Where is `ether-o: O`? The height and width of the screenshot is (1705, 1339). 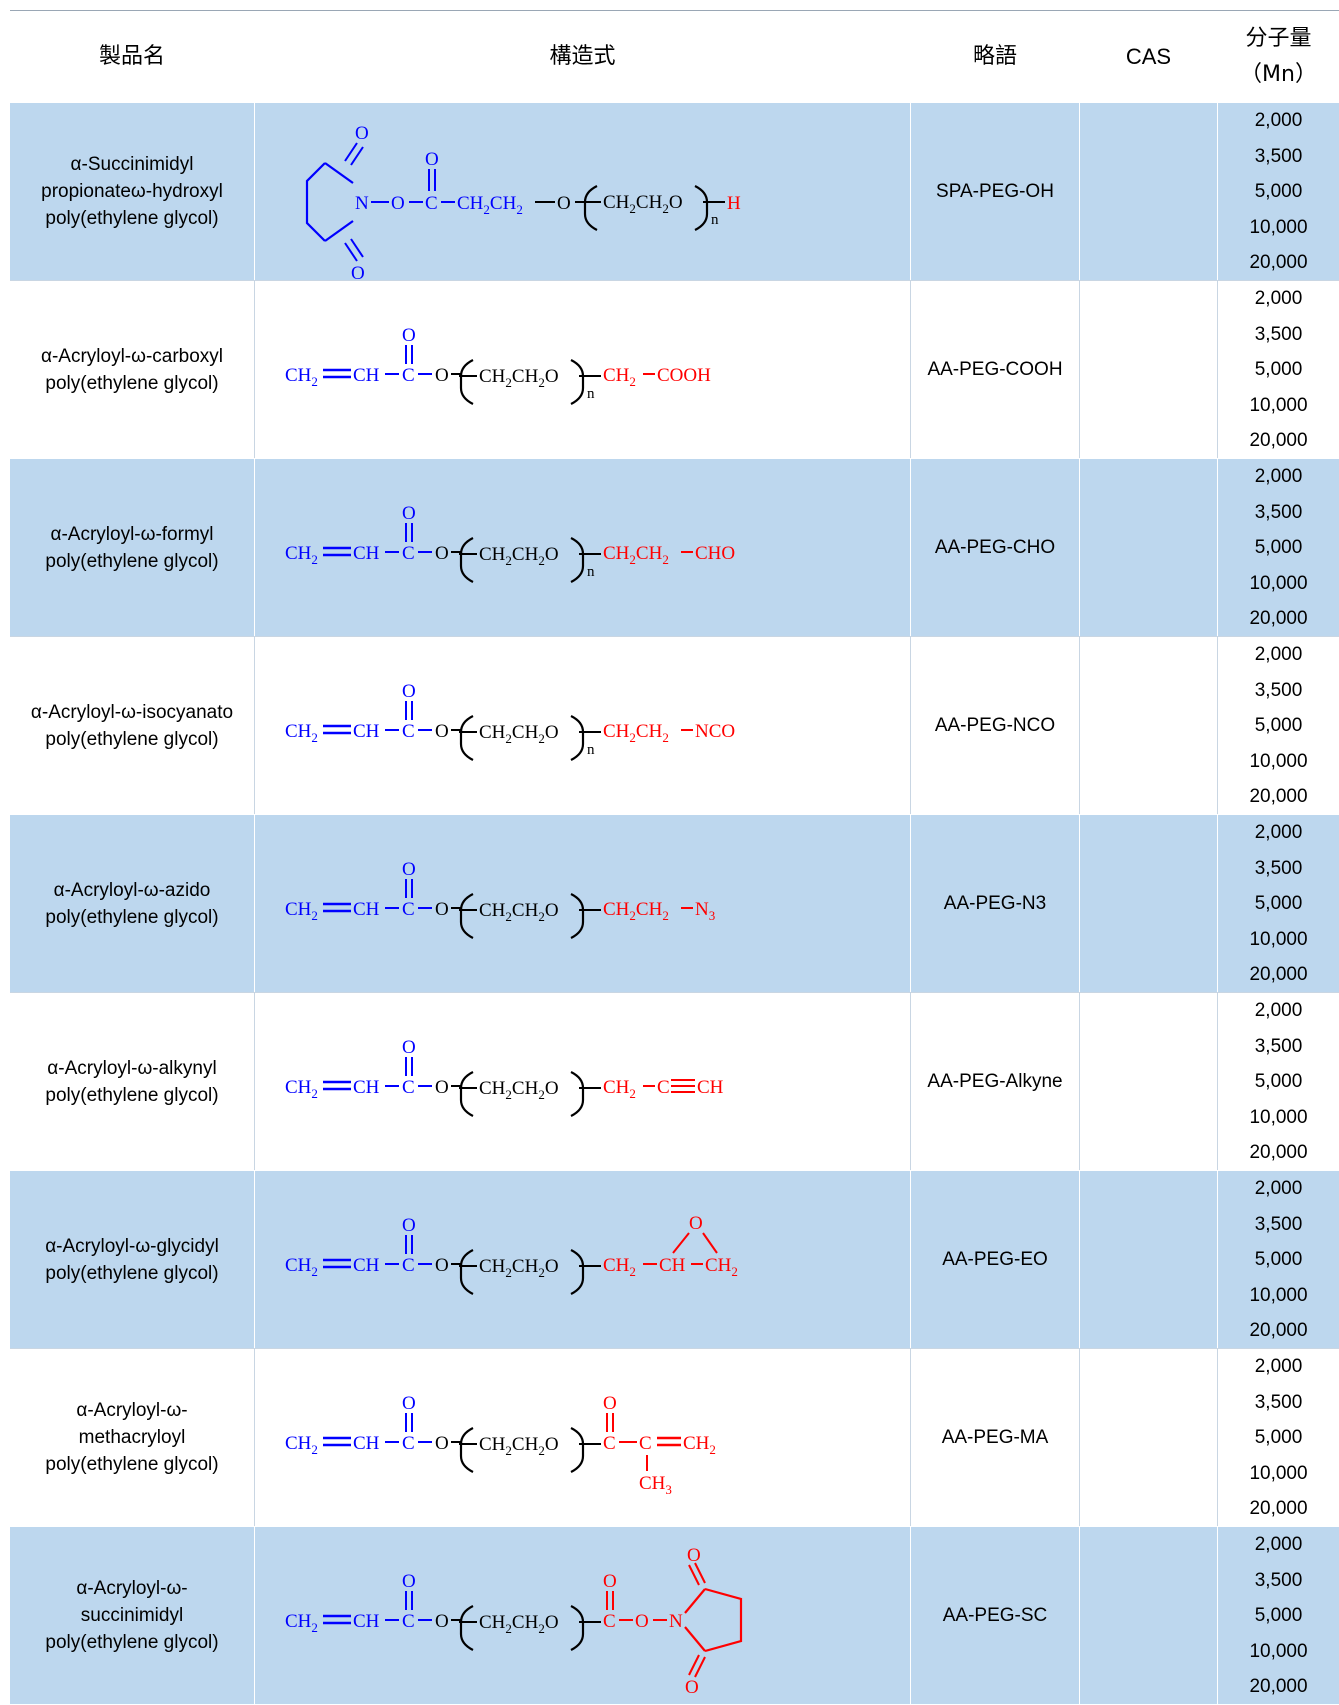
ether-o: O is located at coordinates (564, 203).